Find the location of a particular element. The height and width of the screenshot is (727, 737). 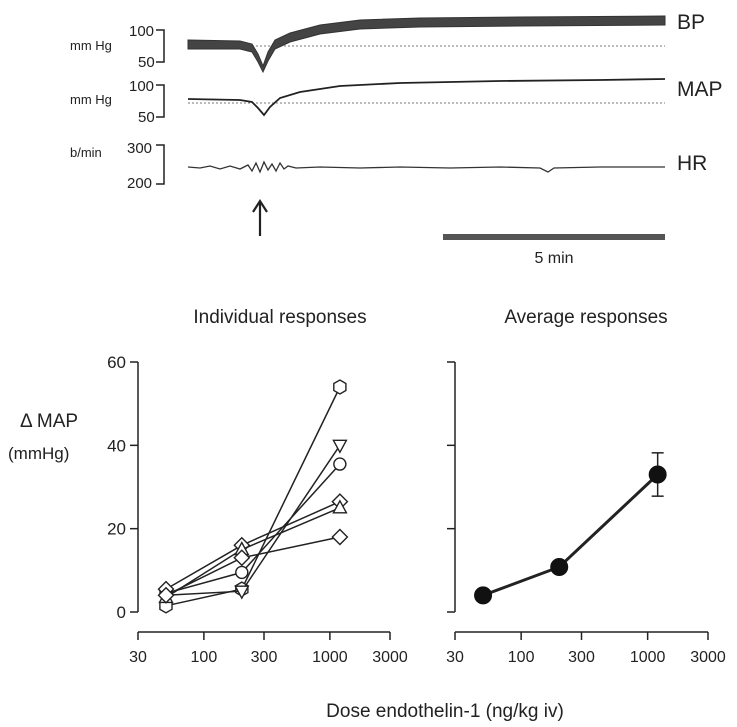

time-scale-bar is located at coordinates (554, 237).